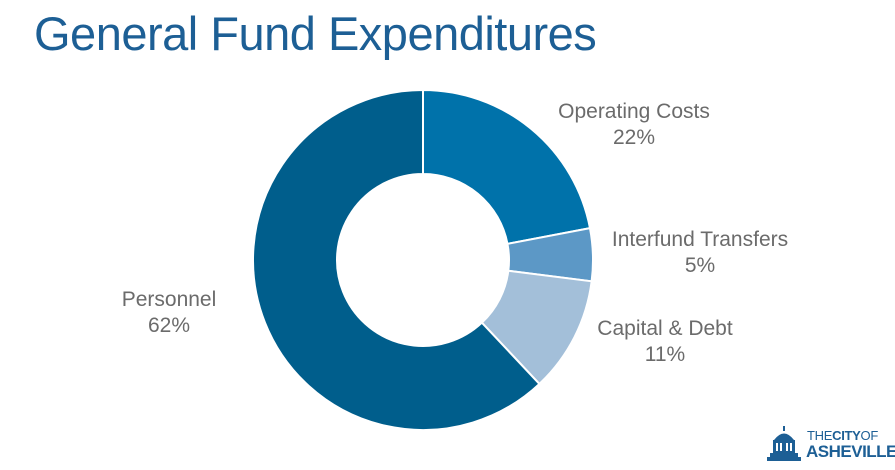 This screenshot has width=895, height=470. Describe the element at coordinates (169, 299) in the screenshot. I see `slice-name-label: Personnel` at that location.